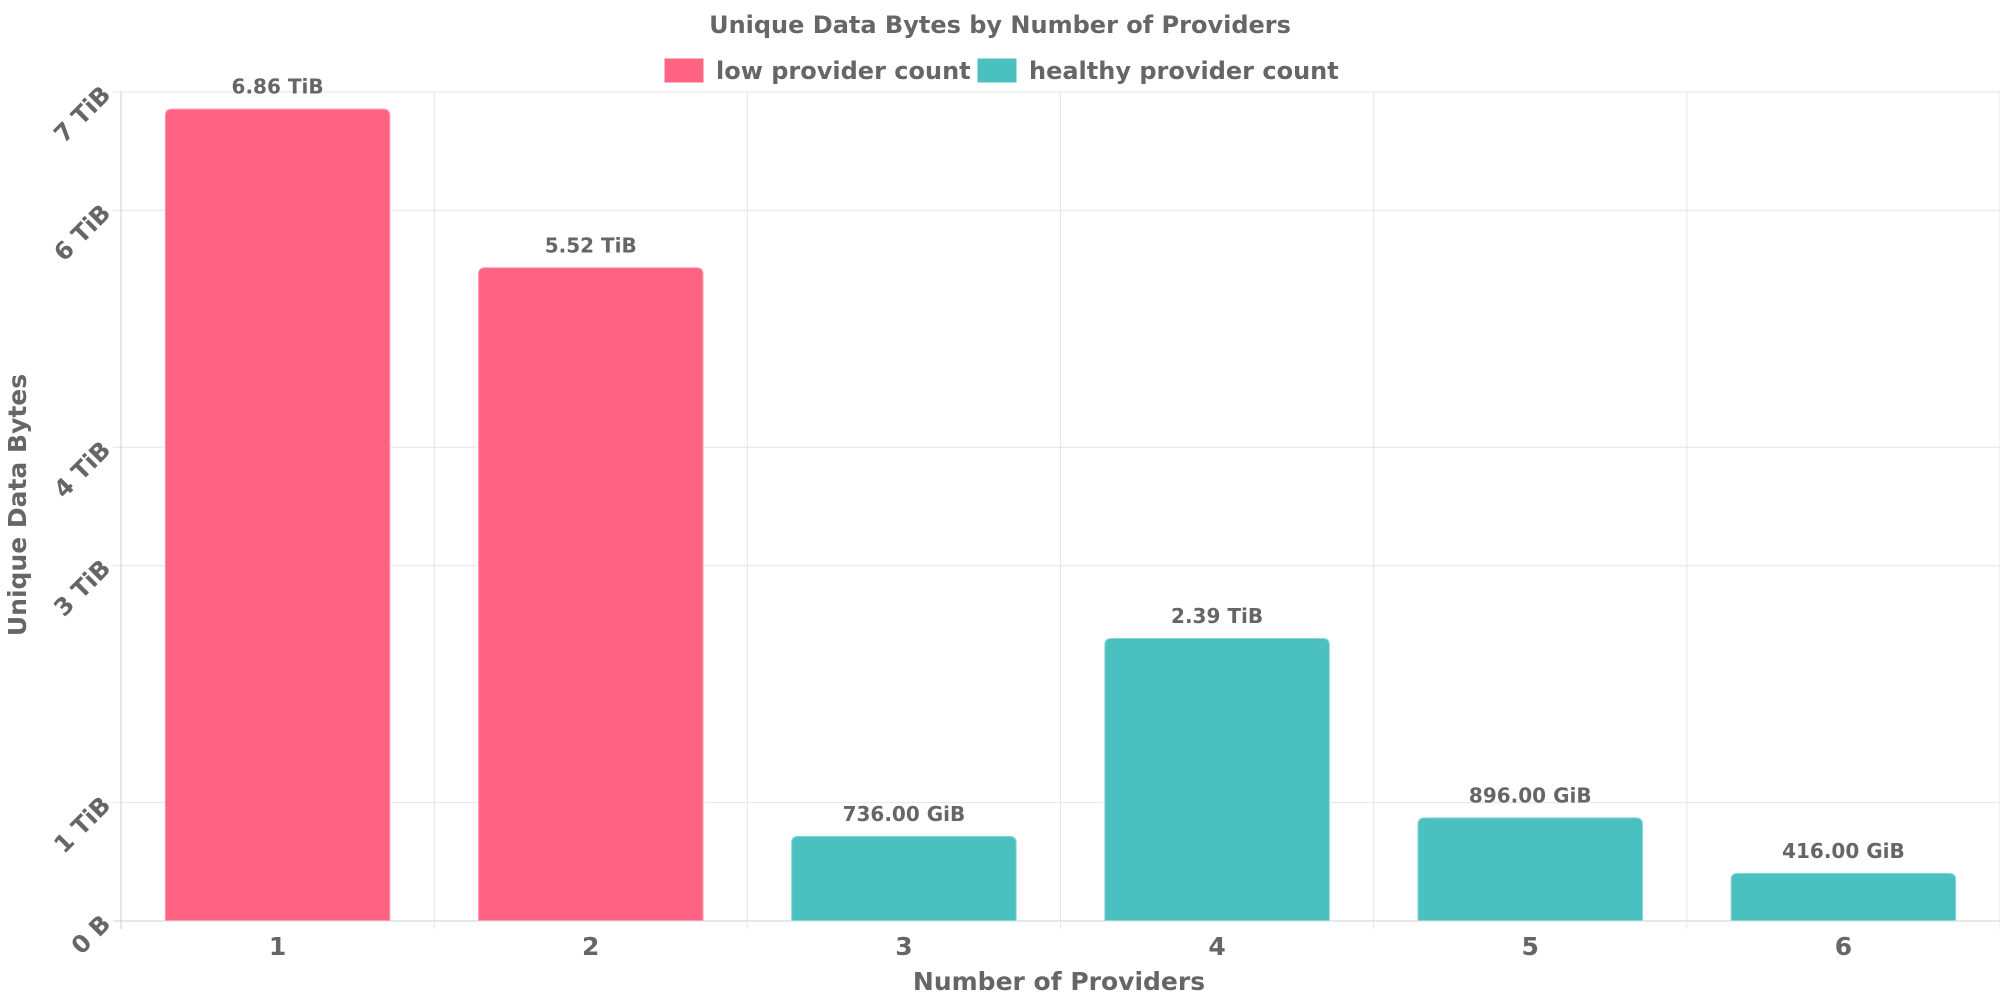 The image size is (2000, 1000). What do you see at coordinates (1530, 946) in the screenshot?
I see `x-tick-label: 5` at bounding box center [1530, 946].